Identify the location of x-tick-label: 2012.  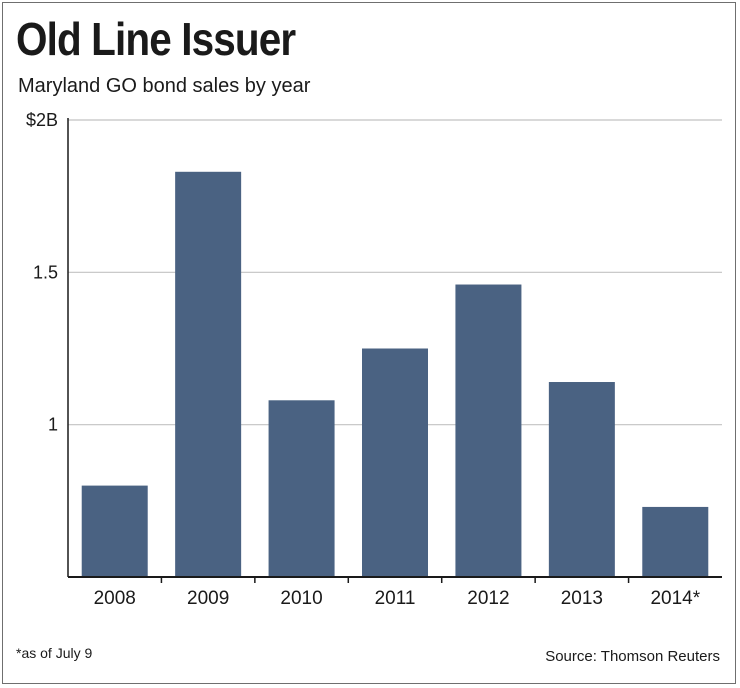
(488, 598).